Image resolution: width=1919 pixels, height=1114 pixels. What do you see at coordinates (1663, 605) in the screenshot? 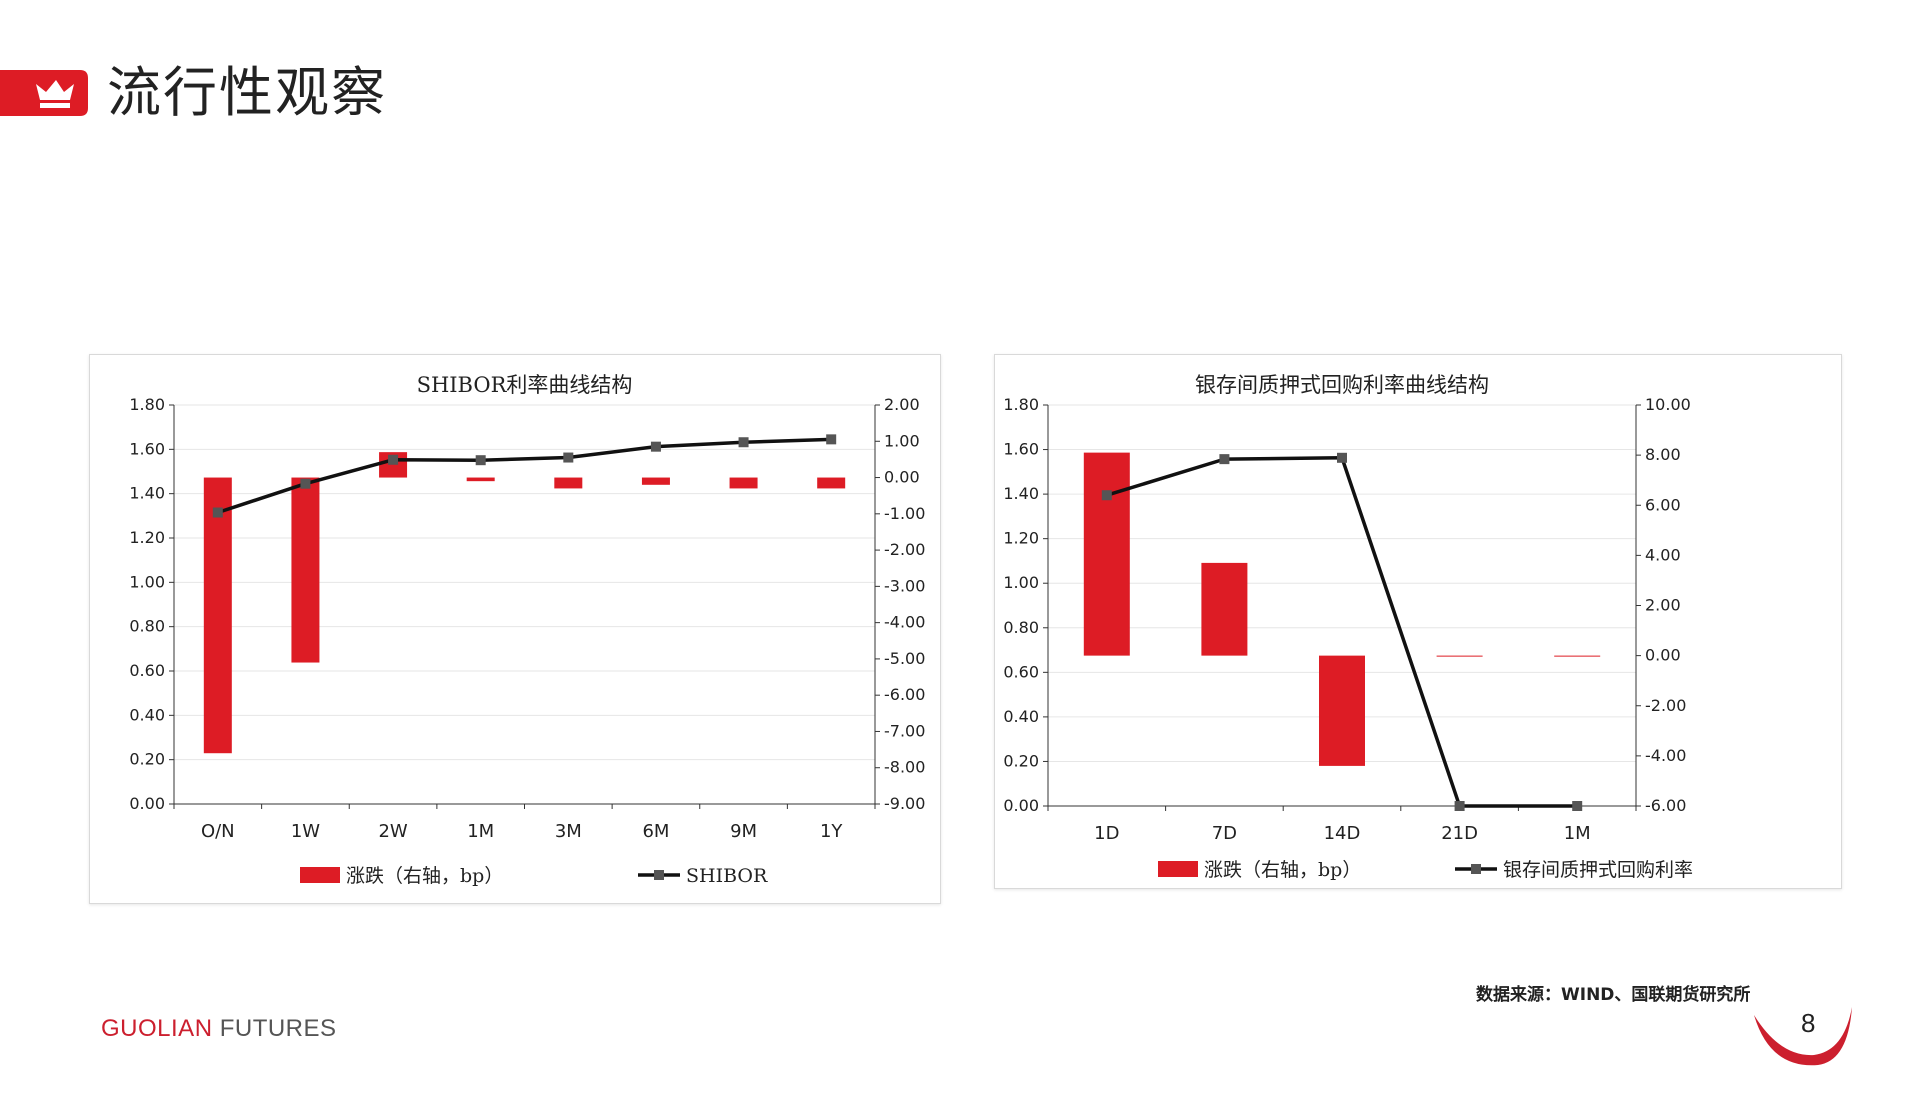
I see `right-axis-tick-label: 2.00` at bounding box center [1663, 605].